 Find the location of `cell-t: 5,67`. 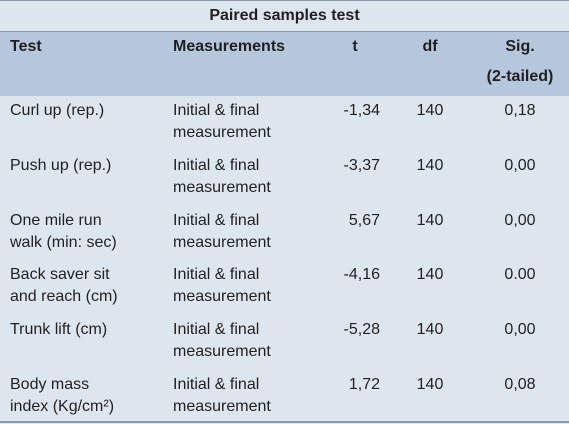

cell-t: 5,67 is located at coordinates (364, 220).